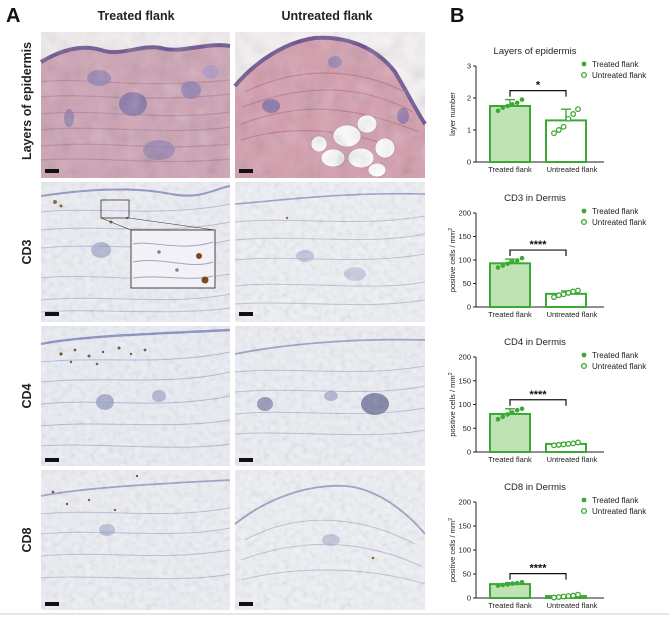 The width and height of the screenshot is (669, 617). What do you see at coordinates (27, 251) in the screenshot?
I see `row-label-cd3: CD3` at bounding box center [27, 251].